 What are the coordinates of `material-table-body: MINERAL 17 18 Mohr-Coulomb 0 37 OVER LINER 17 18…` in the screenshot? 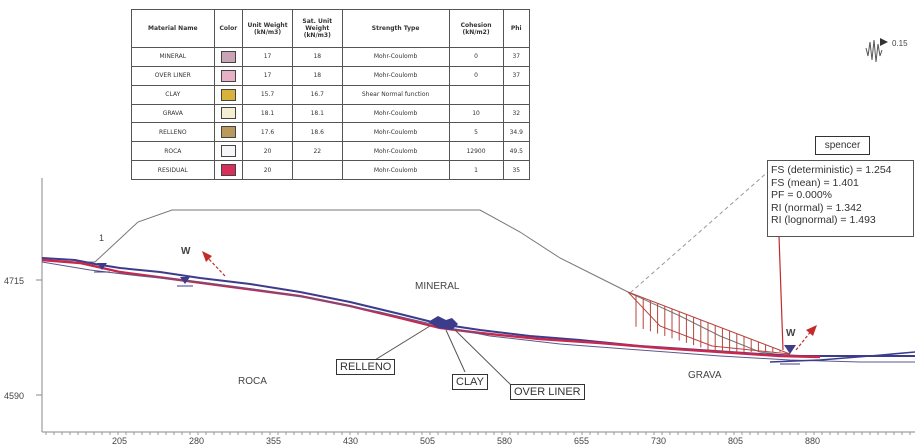 It's located at (331, 113).